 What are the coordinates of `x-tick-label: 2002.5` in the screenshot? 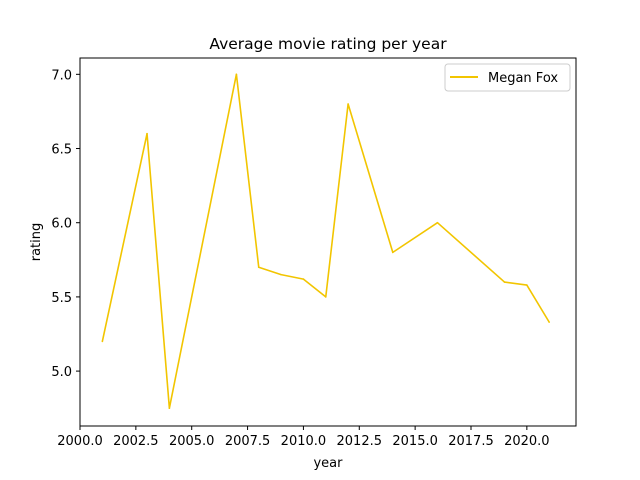 It's located at (136, 441).